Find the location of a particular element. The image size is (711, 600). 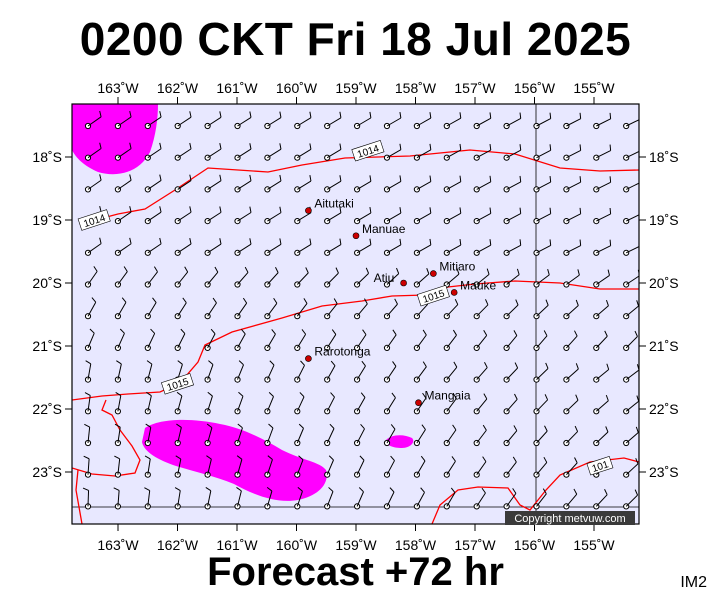

lon-label-top: 155˚W is located at coordinates (594, 88).